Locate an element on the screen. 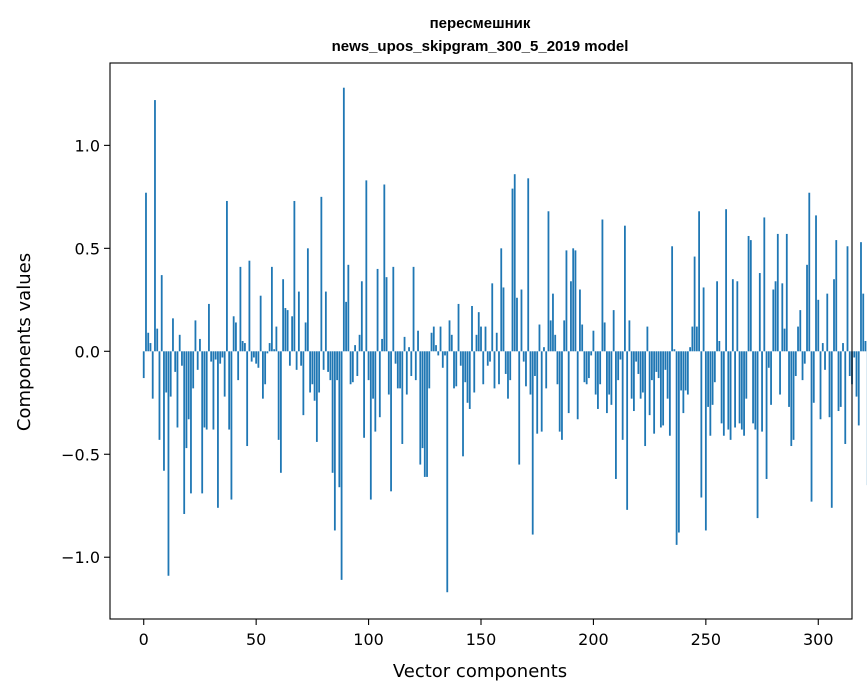  x-tick-label-100: 100 is located at coordinates (368, 639).